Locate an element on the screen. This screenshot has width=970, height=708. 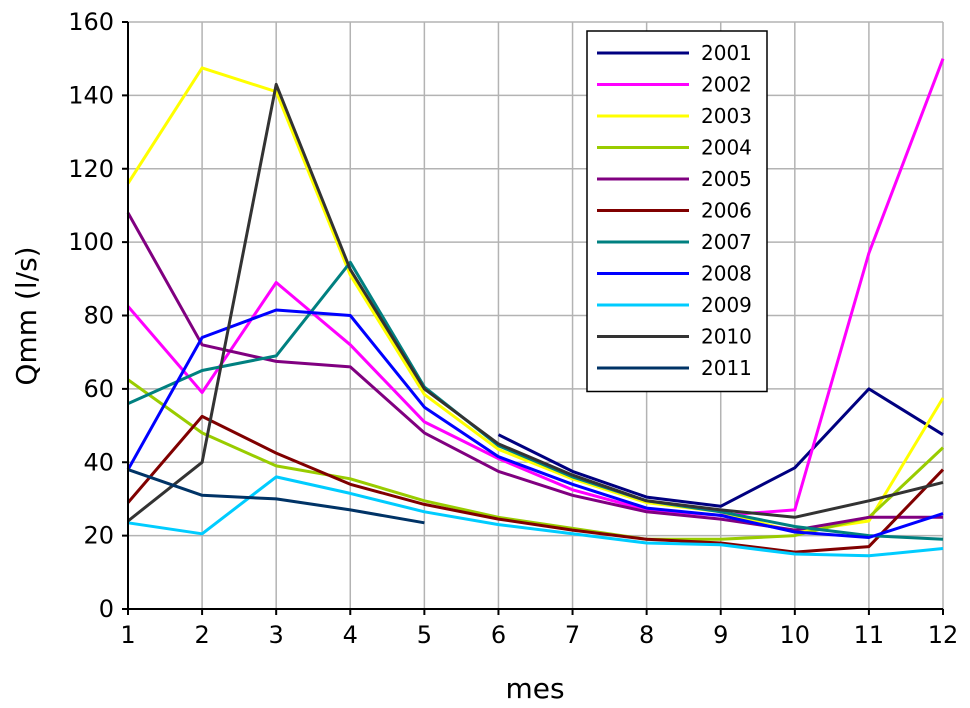
y-tick-label: 80 is located at coordinates (98, 316).